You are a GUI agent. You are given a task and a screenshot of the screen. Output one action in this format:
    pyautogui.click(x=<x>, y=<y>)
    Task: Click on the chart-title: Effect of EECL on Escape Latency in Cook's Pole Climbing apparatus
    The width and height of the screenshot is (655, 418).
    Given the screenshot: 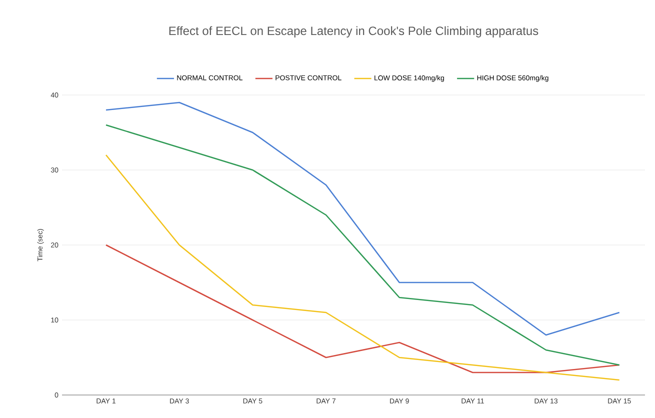 What is the action you would take?
    pyautogui.click(x=353, y=32)
    